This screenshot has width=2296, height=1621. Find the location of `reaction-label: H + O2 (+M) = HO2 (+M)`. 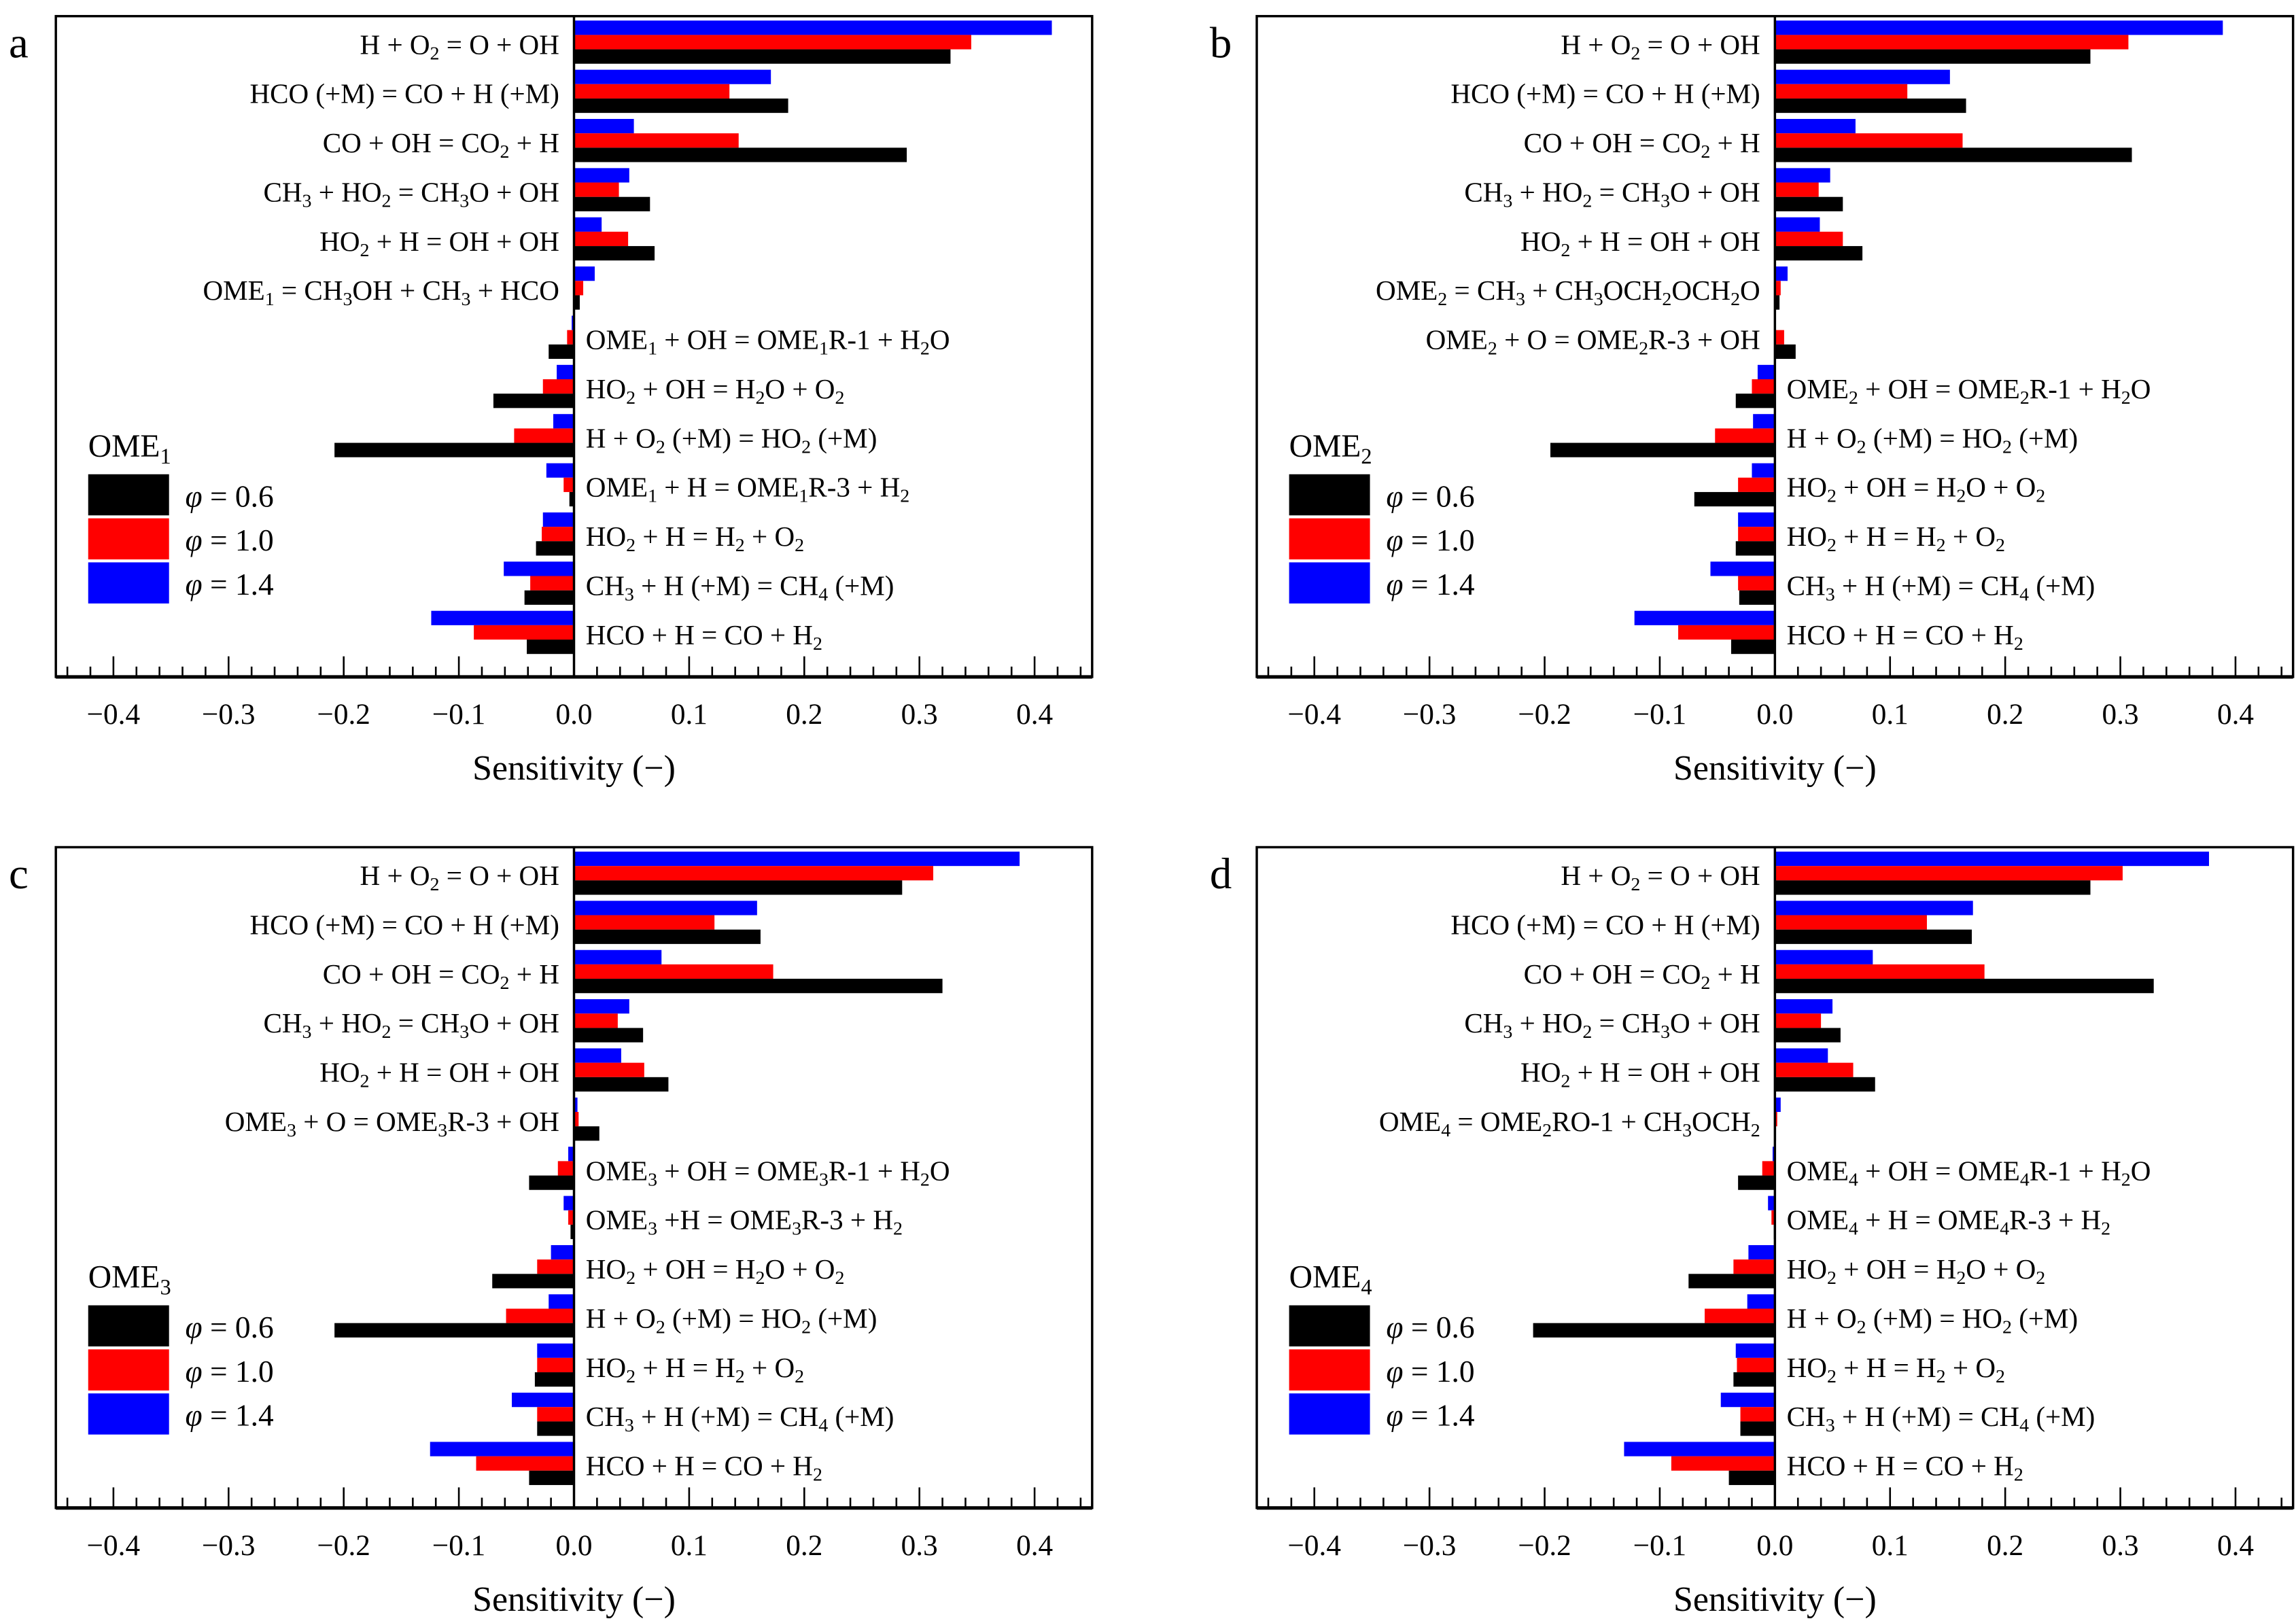

reaction-label: H + O2 (+M) = HO2 (+M) is located at coordinates (1932, 1320).